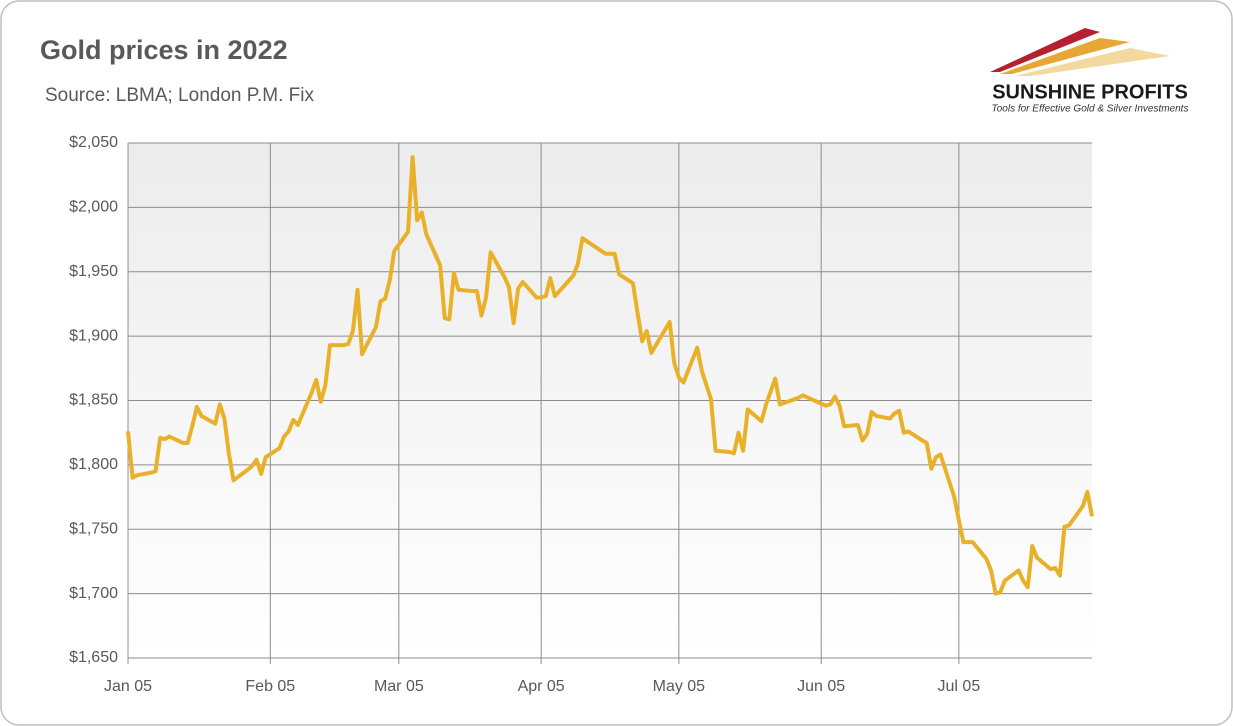 This screenshot has width=1233, height=726. I want to click on x-tick-label: Apr 05, so click(541, 686).